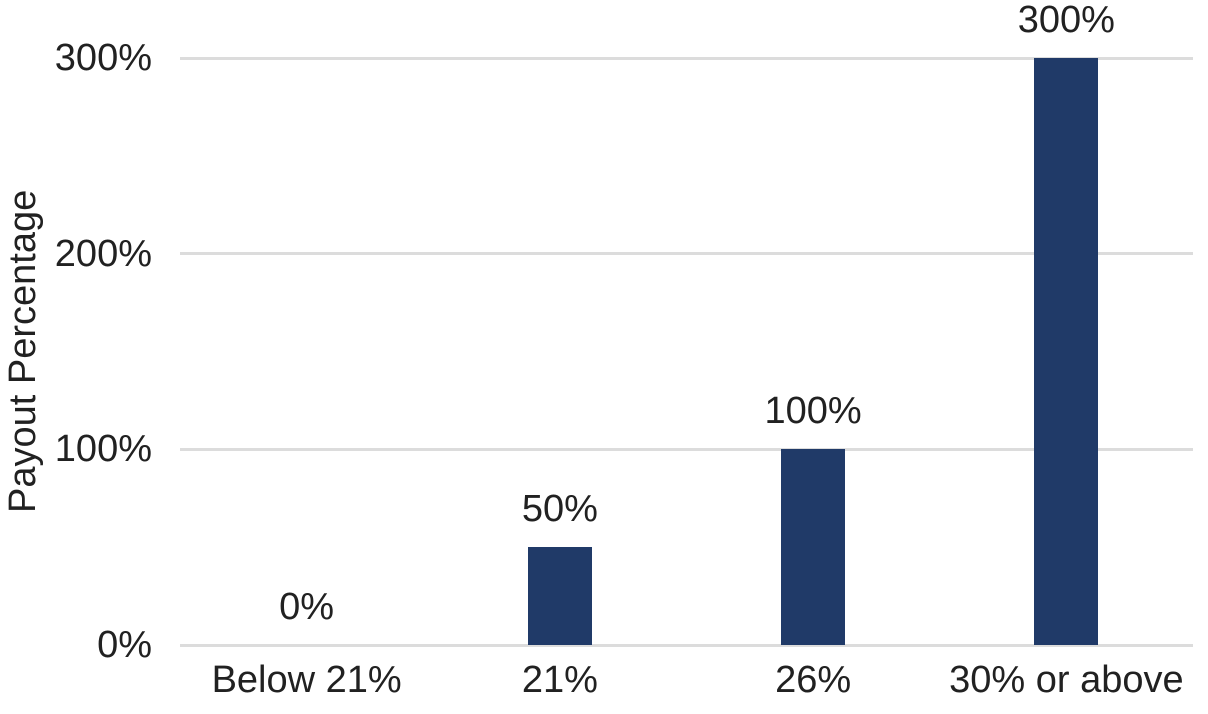 The width and height of the screenshot is (1208, 714). What do you see at coordinates (686, 680) in the screenshot?
I see `x-category-labels: Below 21% 21% 26% 30% or above` at bounding box center [686, 680].